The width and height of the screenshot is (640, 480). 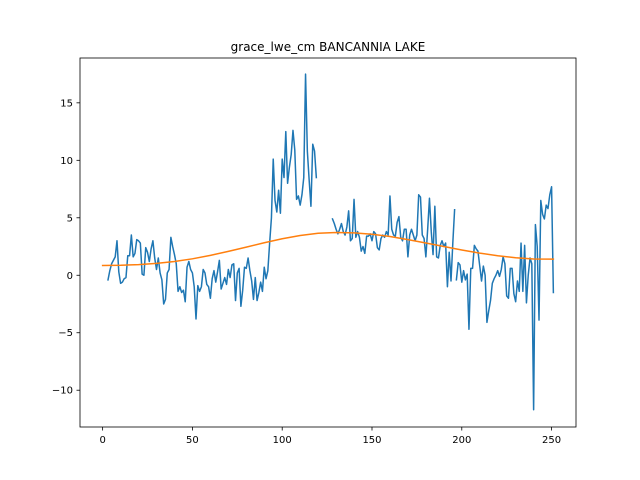 I want to click on y-tick-label: 0, so click(x=70, y=276).